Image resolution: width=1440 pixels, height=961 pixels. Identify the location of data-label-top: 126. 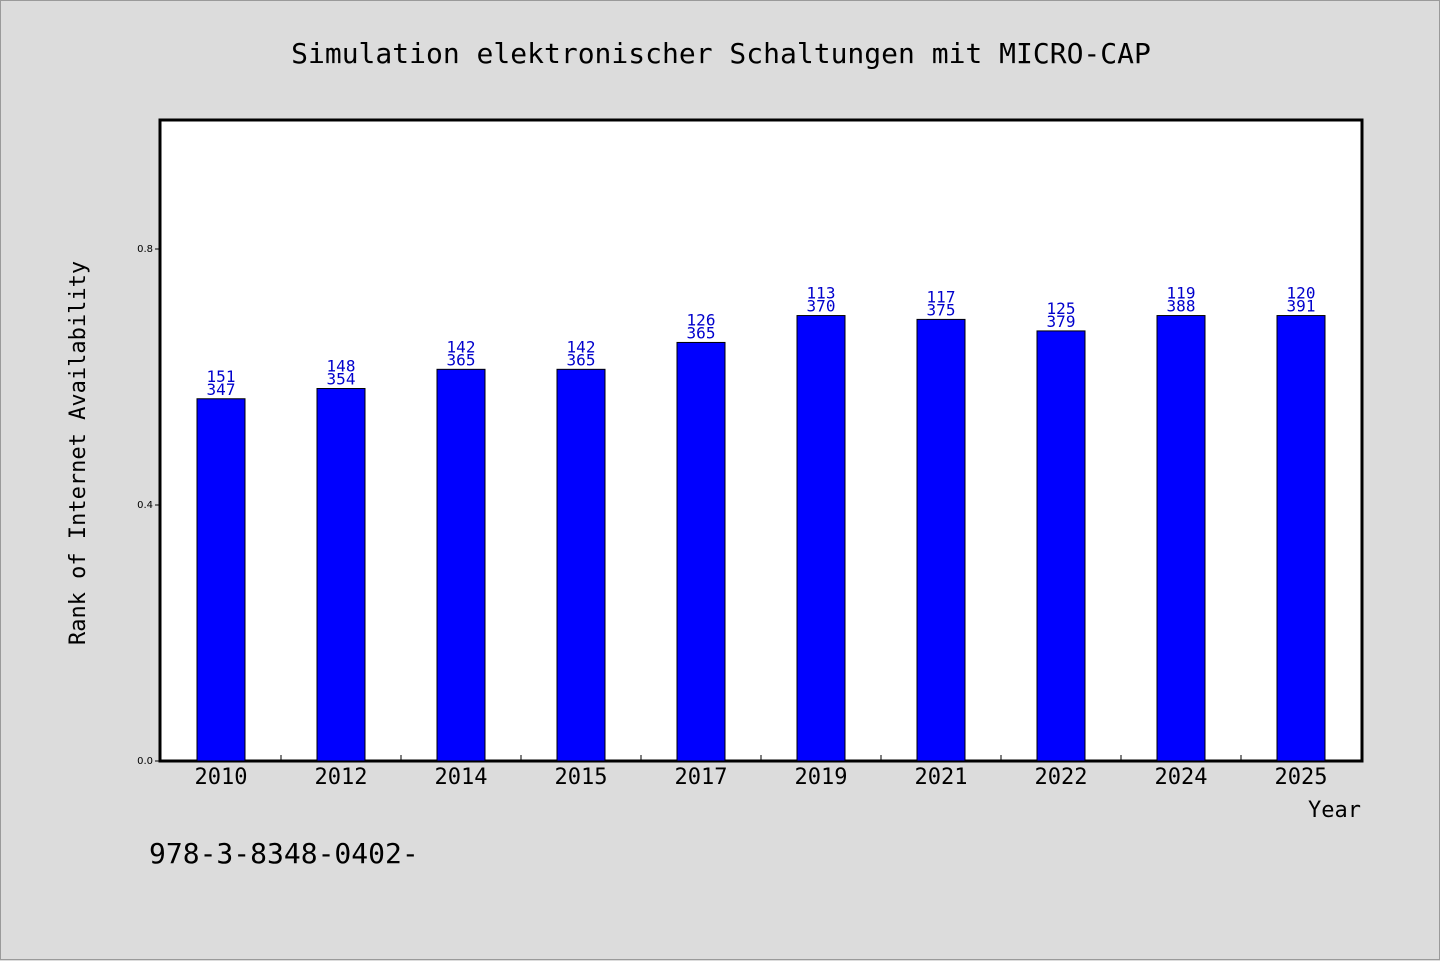
(701, 319).